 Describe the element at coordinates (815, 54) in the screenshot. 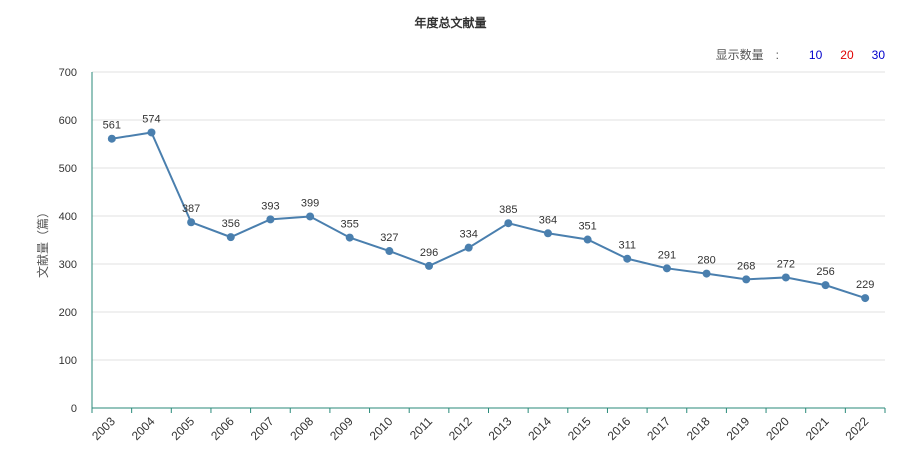

I see `count-option-10: 10` at that location.